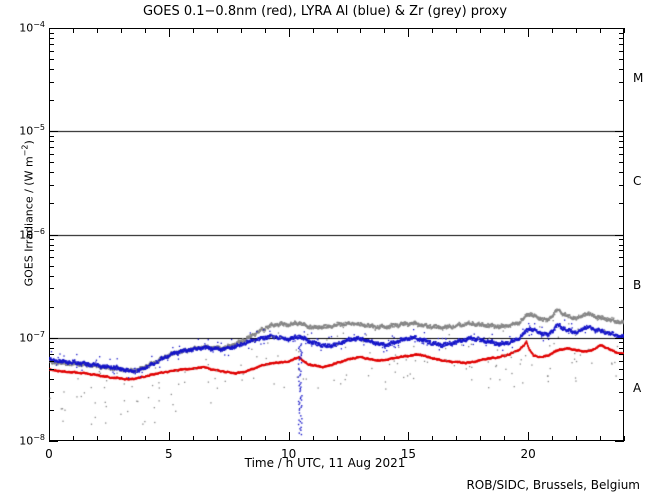 The height and width of the screenshot is (500, 650). I want to click on flare-class-label-A: A, so click(637, 387).